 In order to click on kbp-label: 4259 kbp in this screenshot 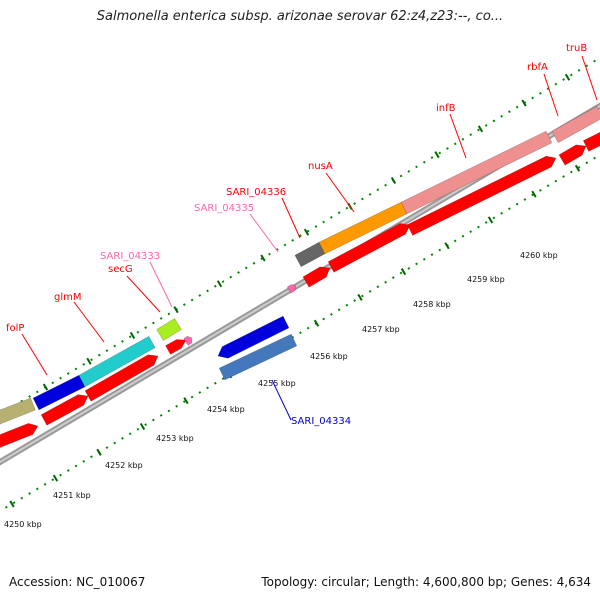, I will do `click(486, 279)`.